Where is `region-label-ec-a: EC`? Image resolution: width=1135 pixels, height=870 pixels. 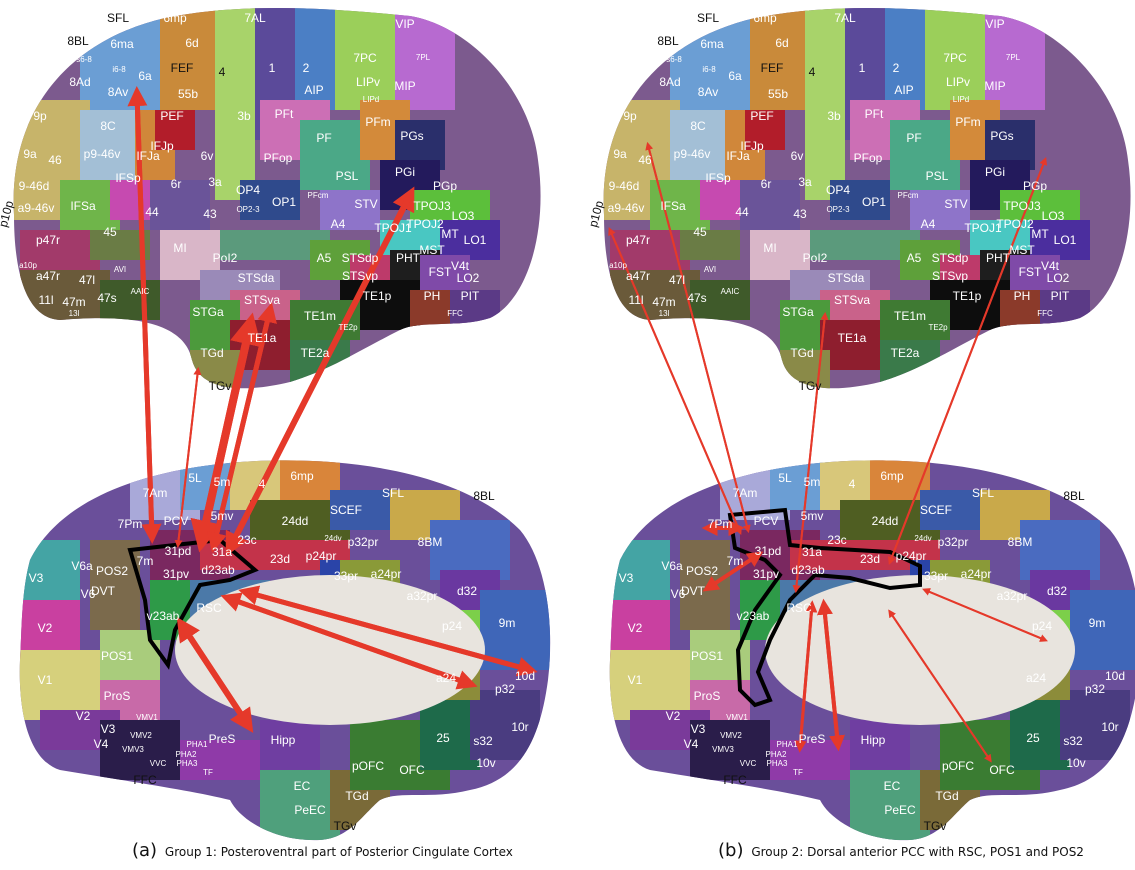 region-label-ec-a: EC is located at coordinates (302, 786).